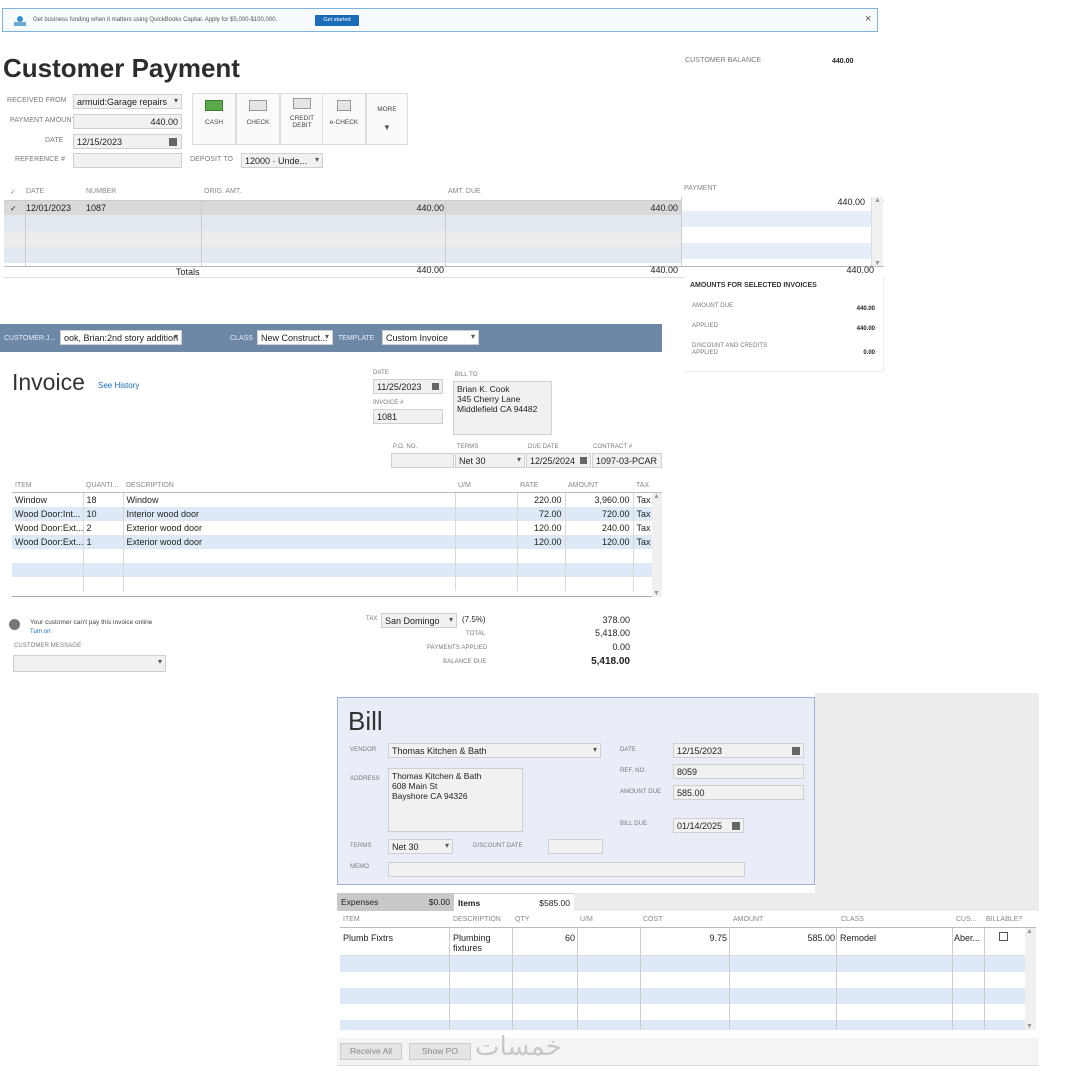 This screenshot has width=1080, height=1080. I want to click on row-payment: 440.00, so click(851, 202).